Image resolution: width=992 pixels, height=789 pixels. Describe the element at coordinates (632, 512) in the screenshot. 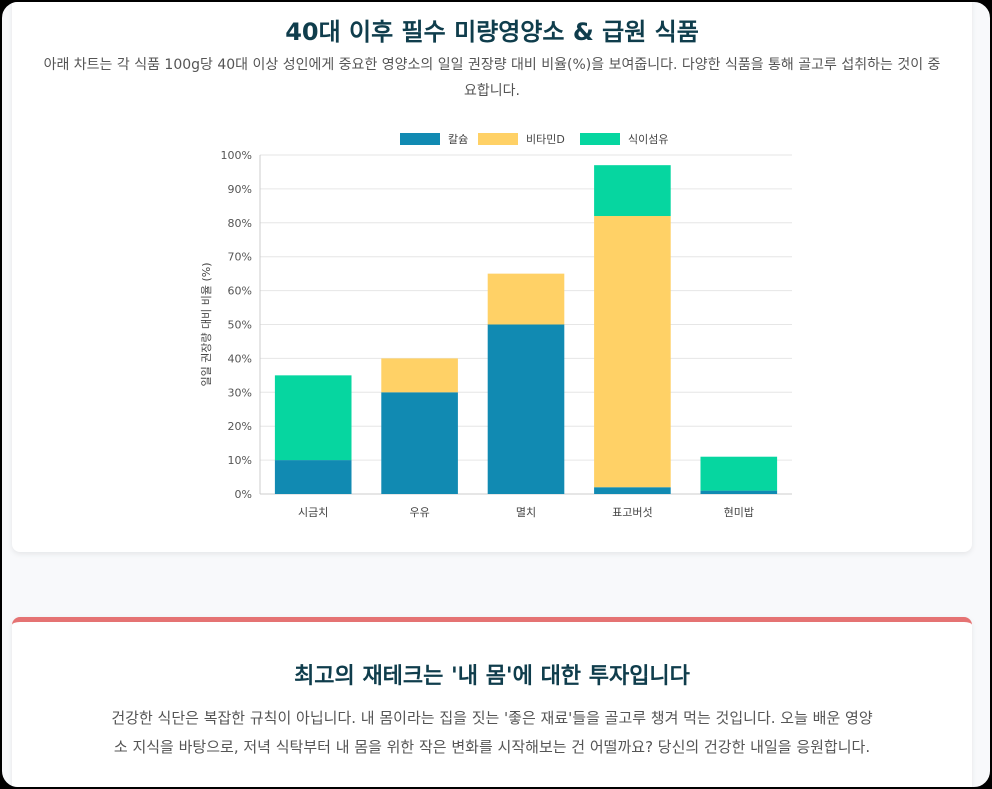

I see `x-tick-label: 표고버섯` at that location.